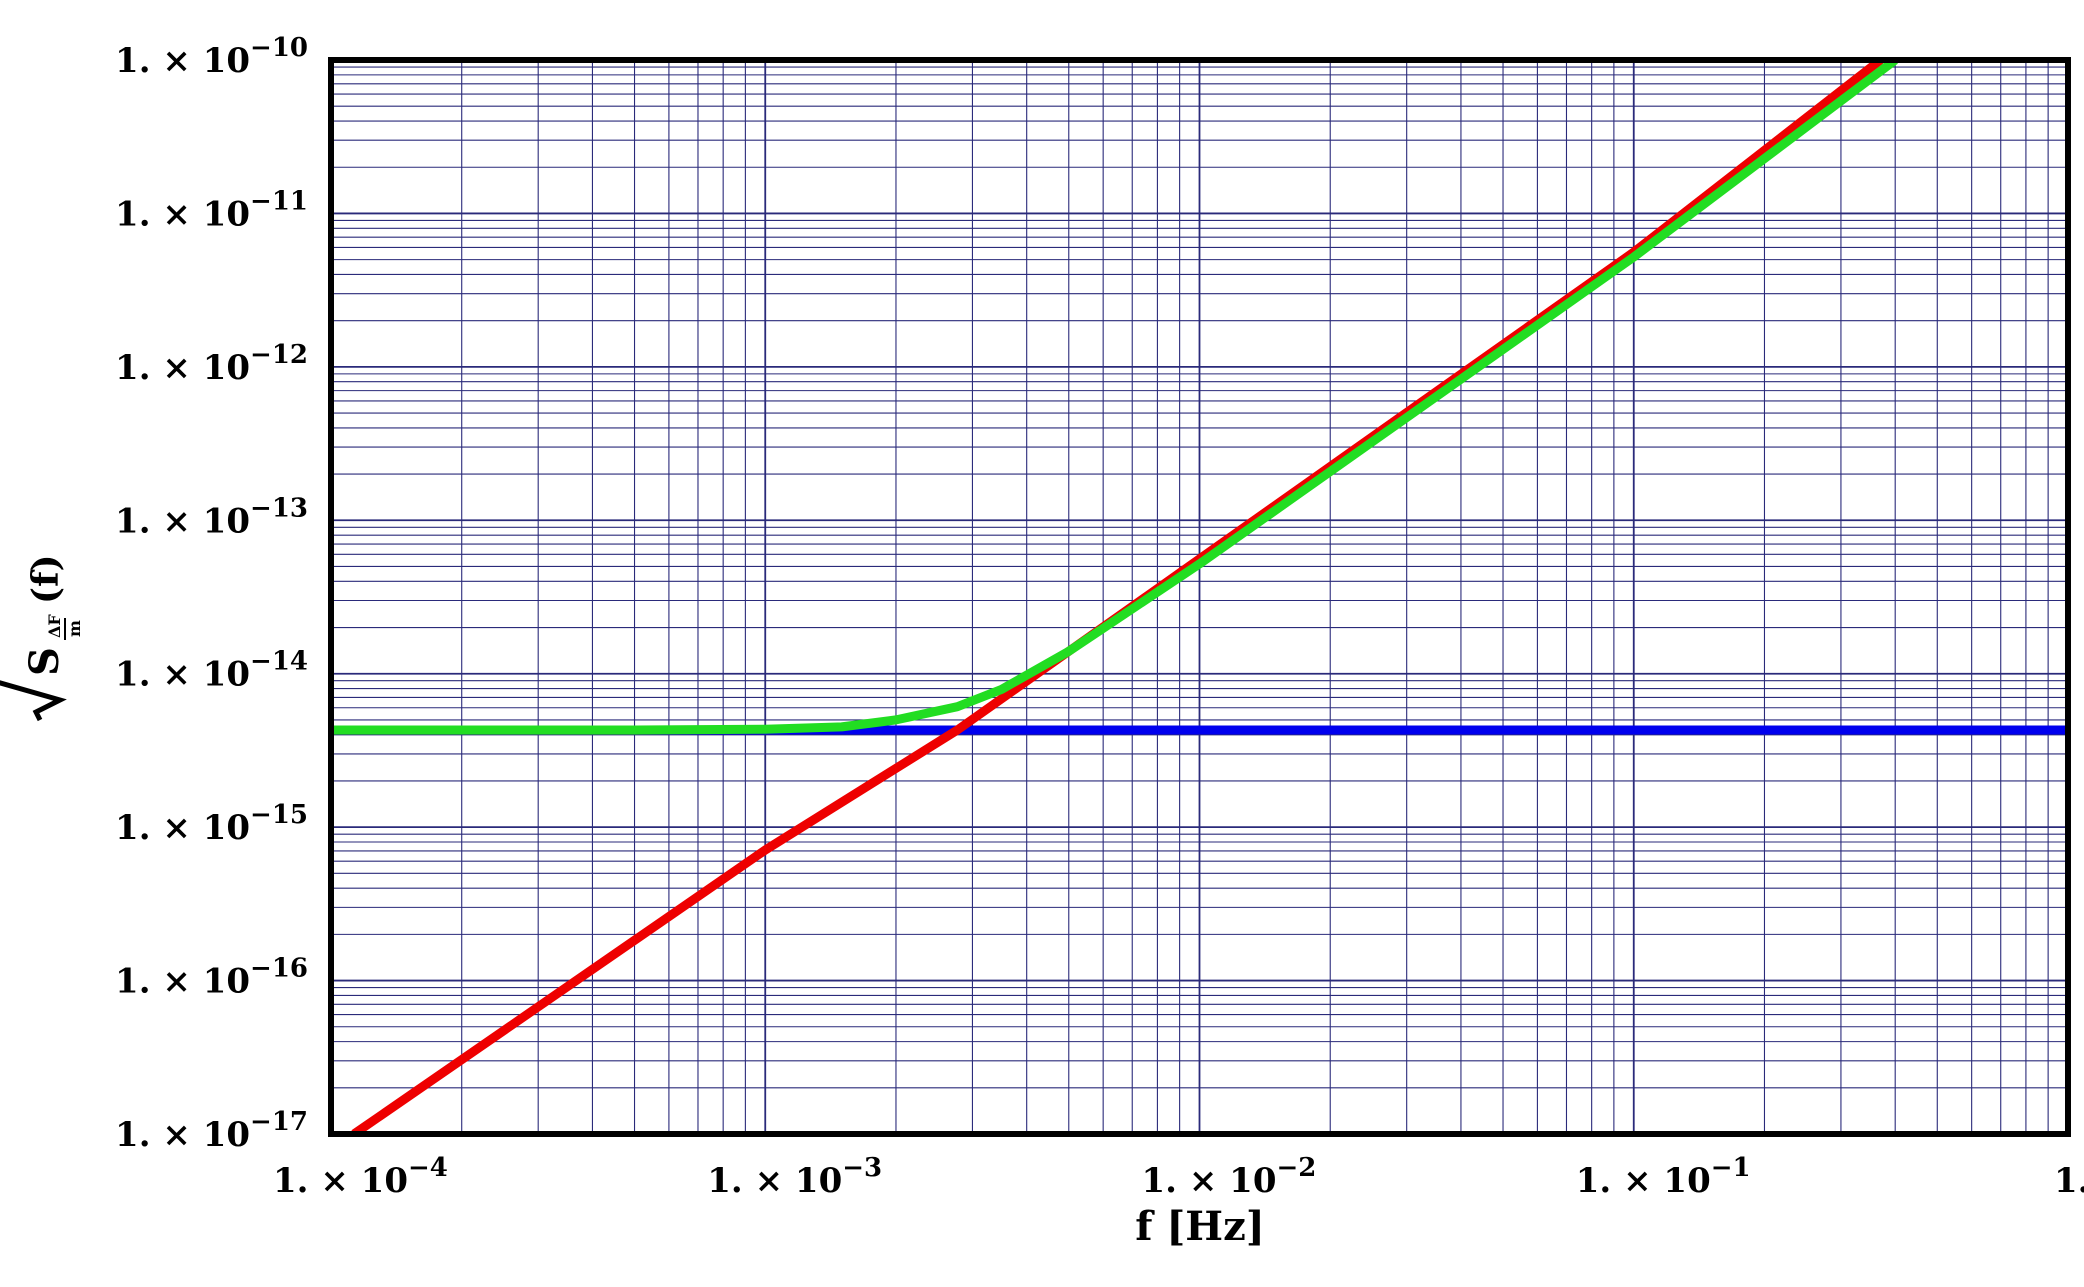  I want to click on y-axis-label-subscript-bottom: m, so click(74, 628).